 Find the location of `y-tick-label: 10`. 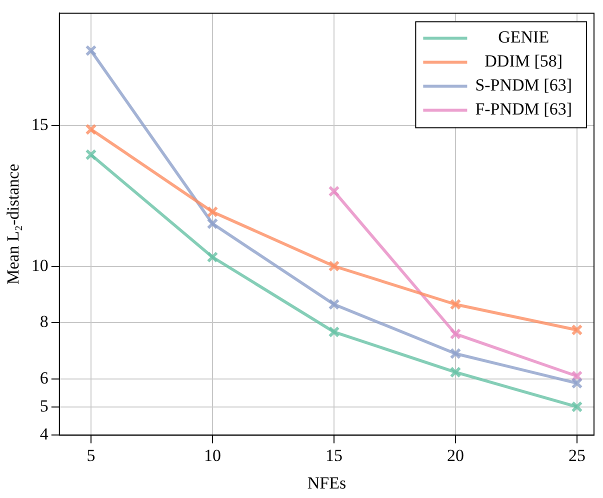

y-tick-label: 10 is located at coordinates (39, 265).